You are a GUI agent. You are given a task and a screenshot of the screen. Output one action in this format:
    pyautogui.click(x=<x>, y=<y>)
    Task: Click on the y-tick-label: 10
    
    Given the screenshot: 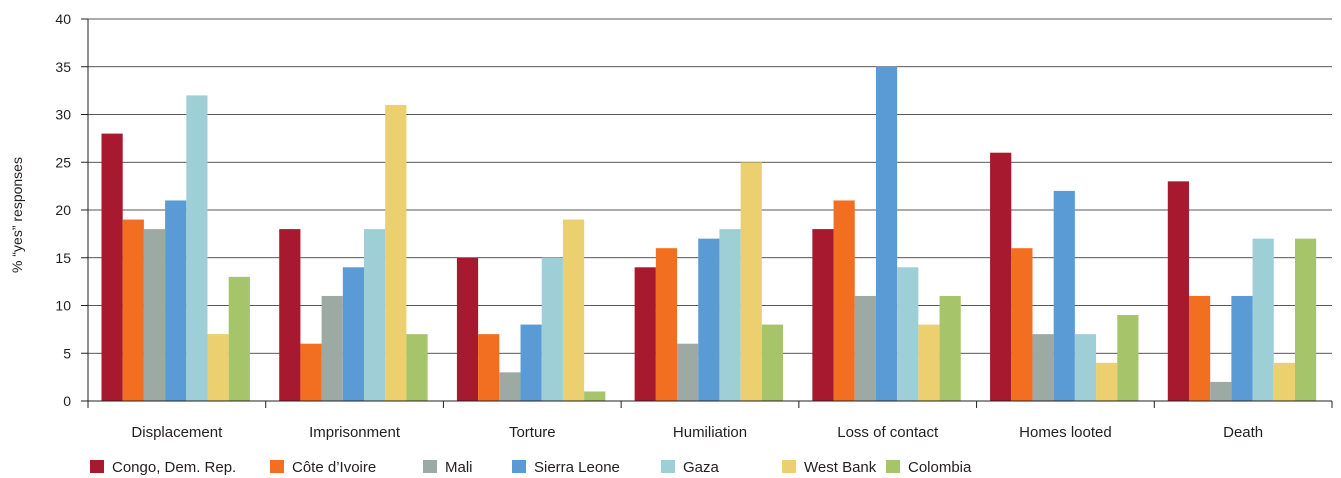 What is the action you would take?
    pyautogui.click(x=63, y=306)
    